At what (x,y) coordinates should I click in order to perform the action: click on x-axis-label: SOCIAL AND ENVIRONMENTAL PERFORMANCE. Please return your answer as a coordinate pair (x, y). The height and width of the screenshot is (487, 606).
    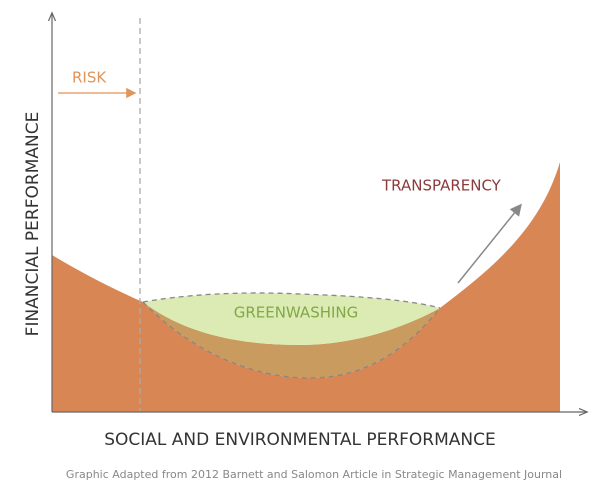
    Looking at the image, I should click on (300, 440).